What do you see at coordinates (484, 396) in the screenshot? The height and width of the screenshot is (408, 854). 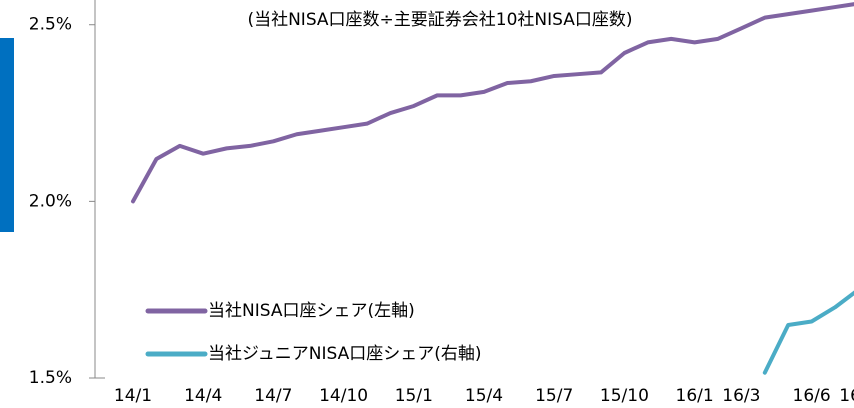 I see `x-tick-label: 15/4` at bounding box center [484, 396].